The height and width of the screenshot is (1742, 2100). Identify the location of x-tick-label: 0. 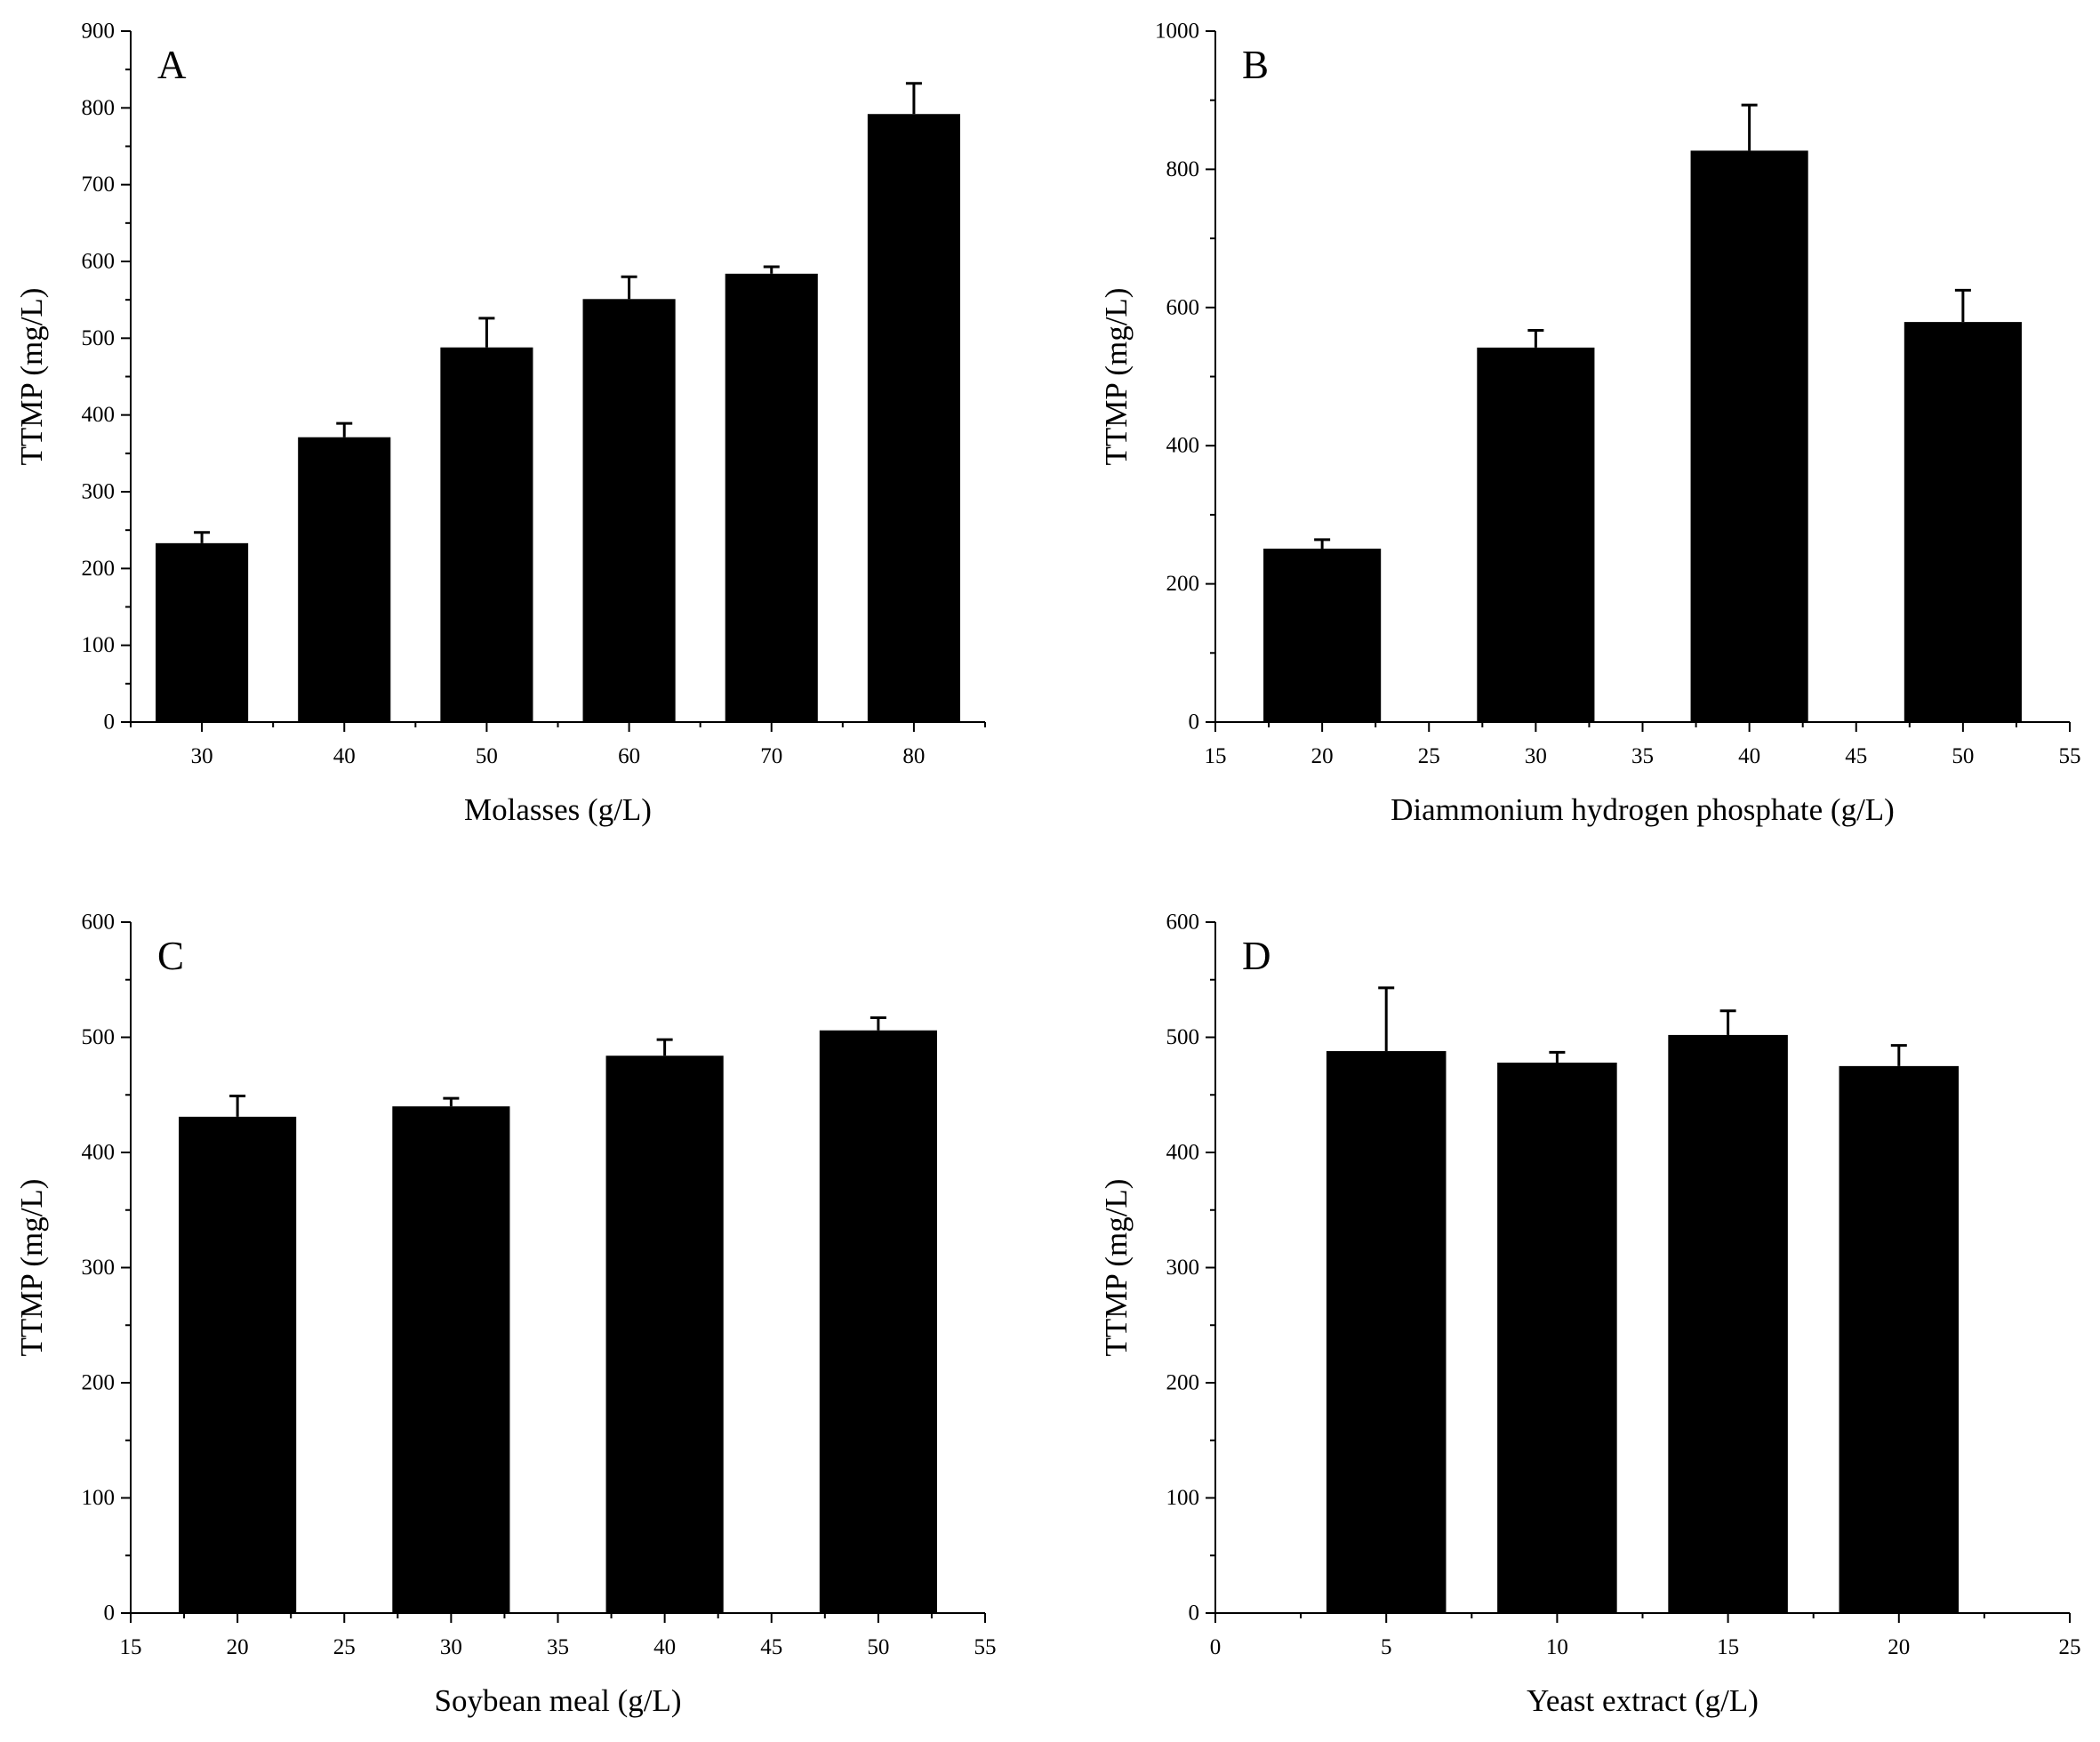
(1216, 1647).